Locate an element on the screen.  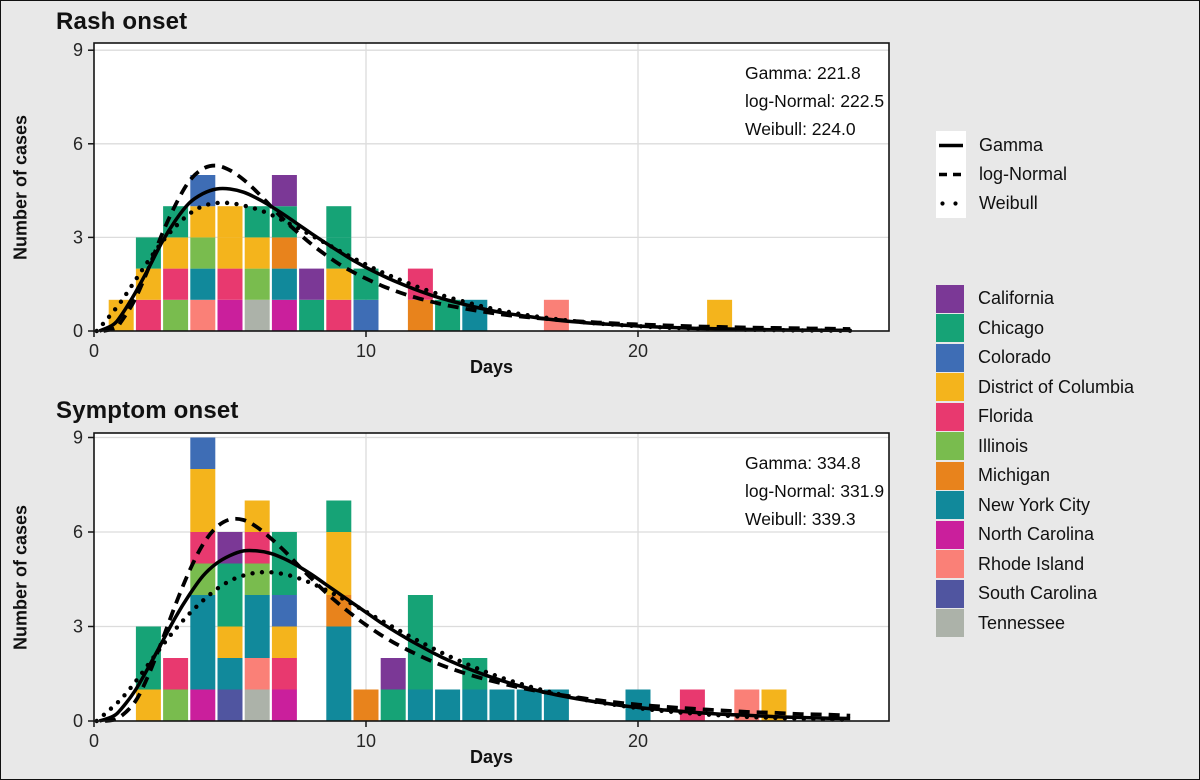
dashed-line-key-icon is located at coordinates (951, 174).